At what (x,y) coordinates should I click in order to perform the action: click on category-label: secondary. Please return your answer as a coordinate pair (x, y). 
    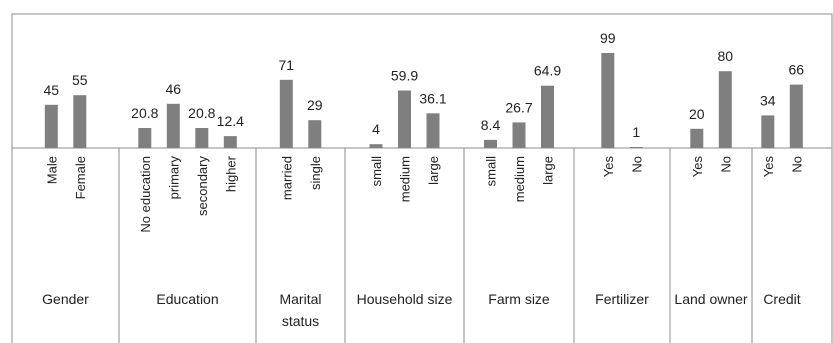
    Looking at the image, I should click on (202, 186).